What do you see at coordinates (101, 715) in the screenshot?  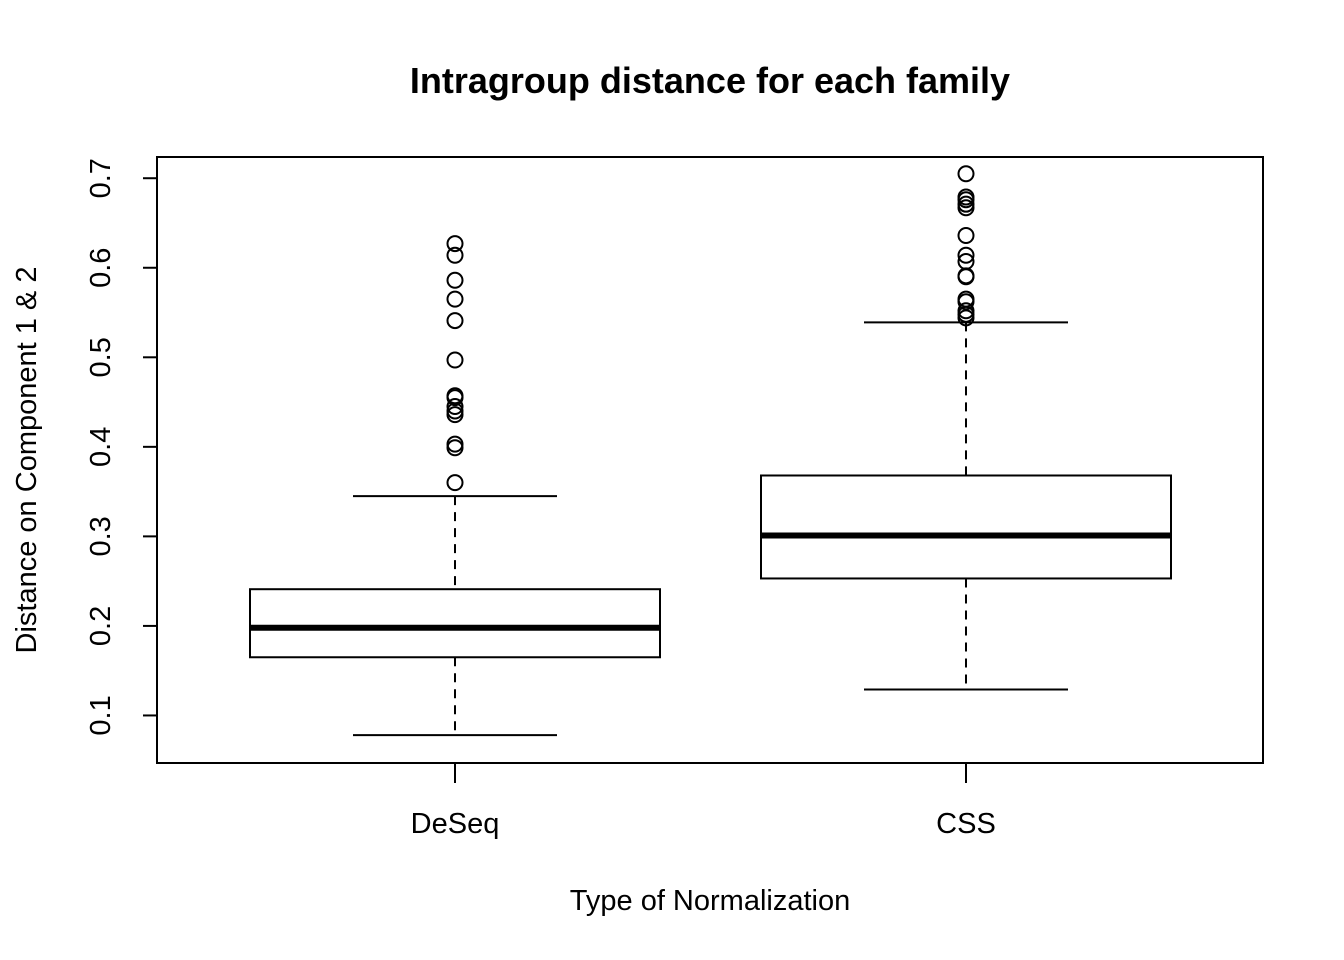 I see `y-tick-label: 0.1` at bounding box center [101, 715].